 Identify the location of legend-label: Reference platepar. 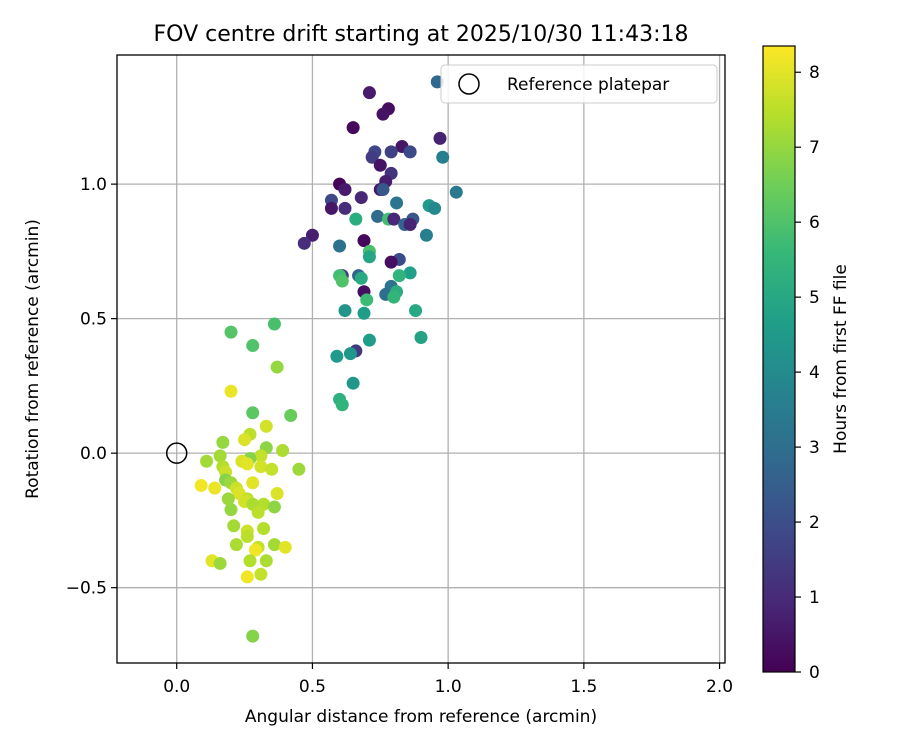
(588, 85).